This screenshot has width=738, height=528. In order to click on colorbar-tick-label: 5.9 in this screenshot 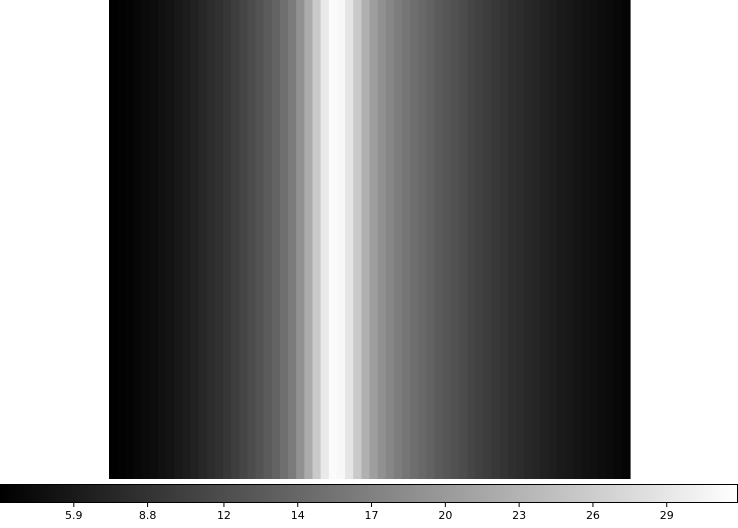, I will do `click(74, 515)`.